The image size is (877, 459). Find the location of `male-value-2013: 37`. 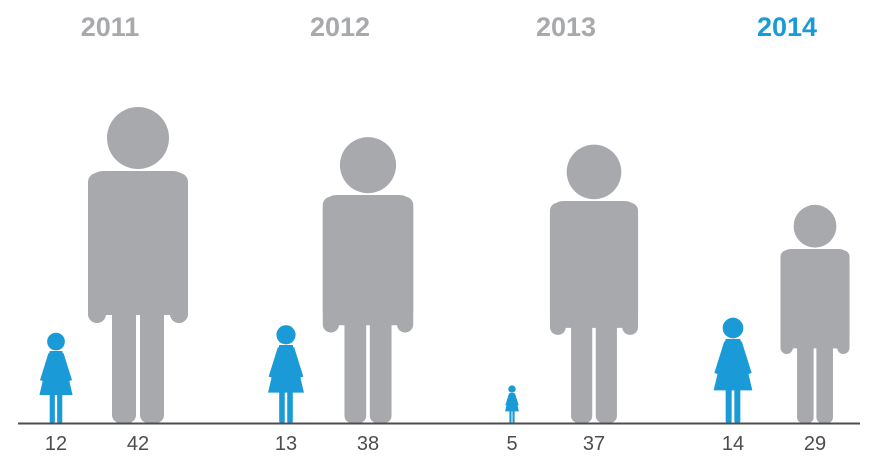

male-value-2013: 37 is located at coordinates (594, 444).